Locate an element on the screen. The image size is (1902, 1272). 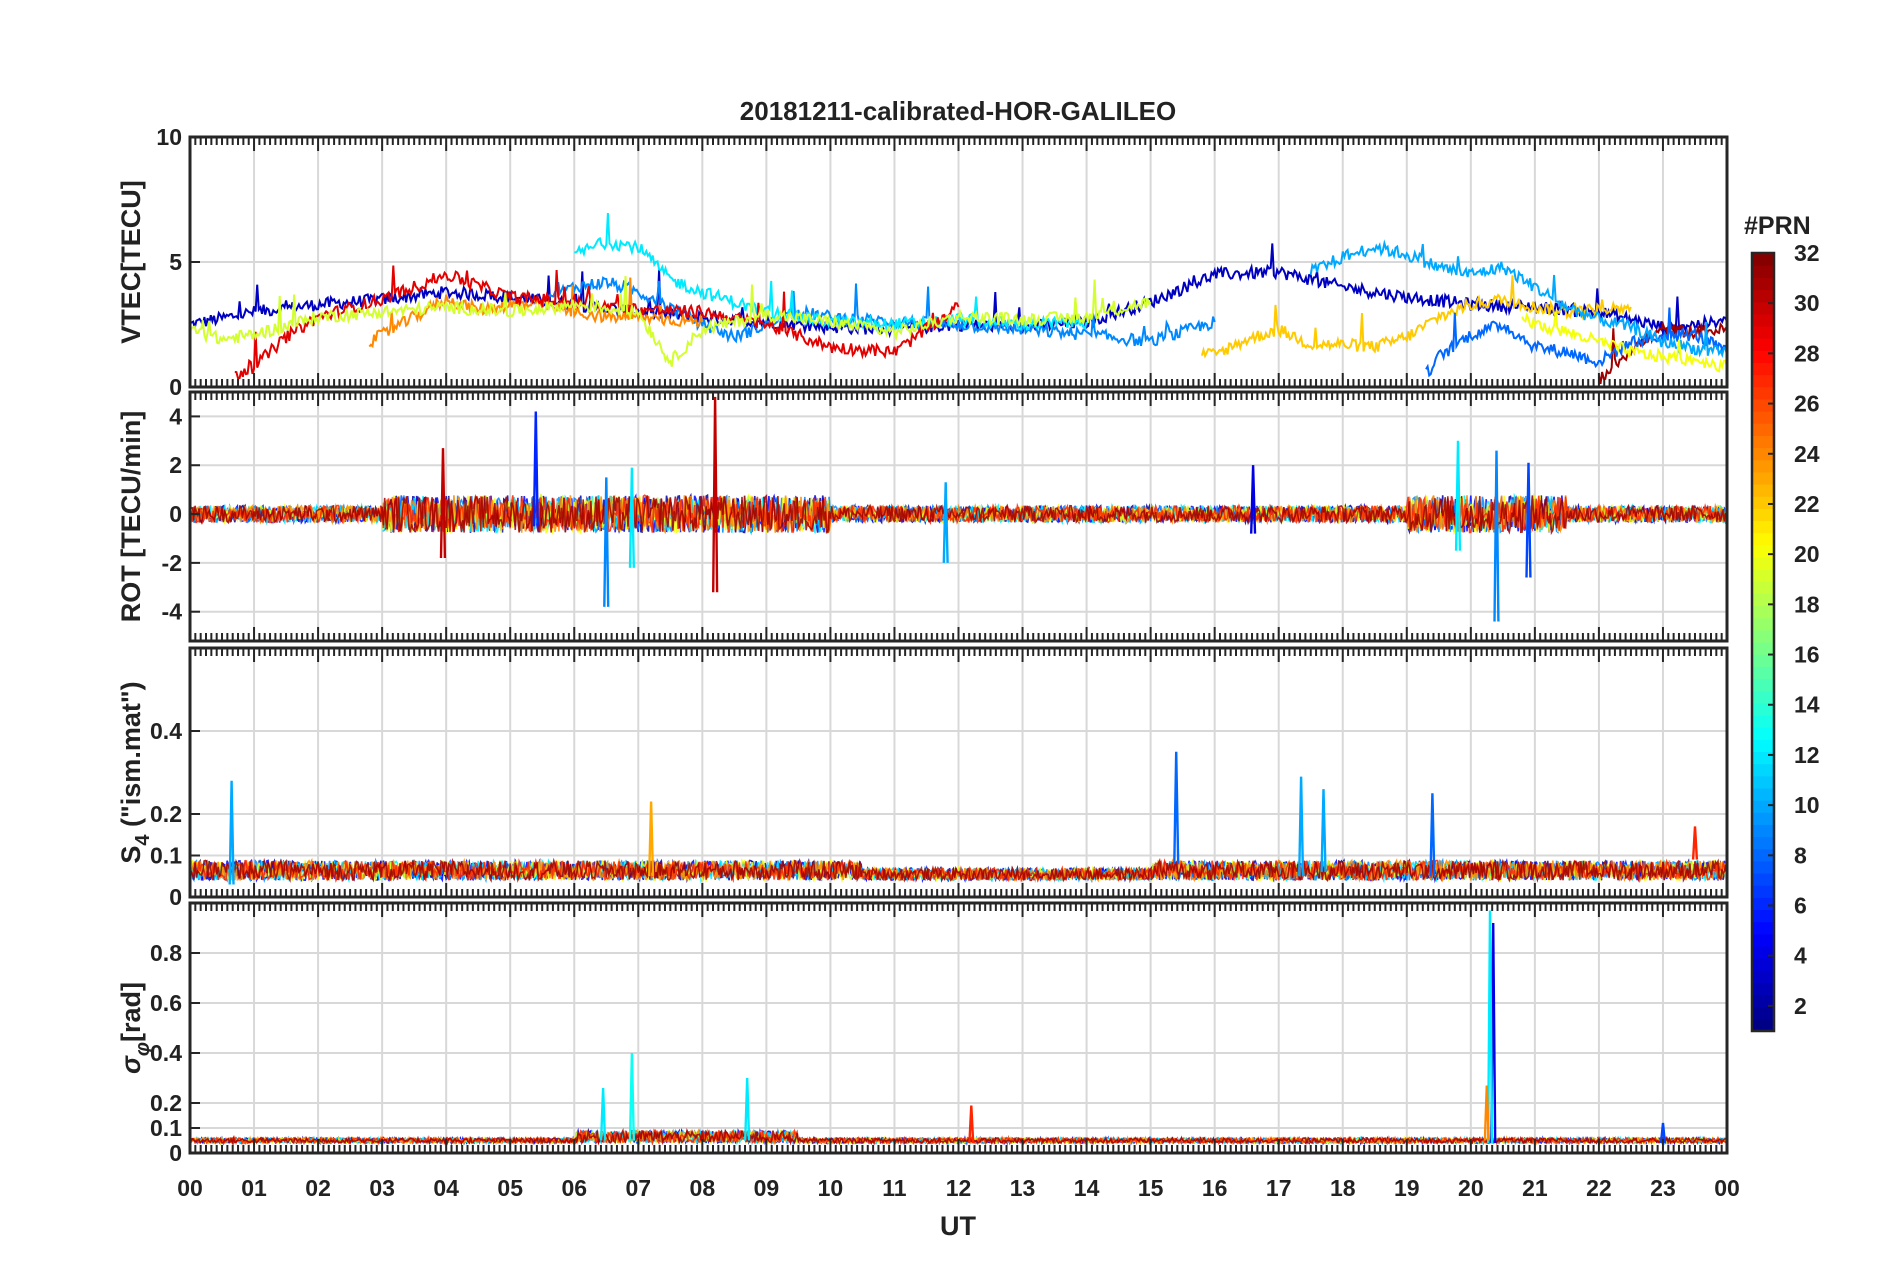
y-axis-label-main: σ is located at coordinates (131, 1064).